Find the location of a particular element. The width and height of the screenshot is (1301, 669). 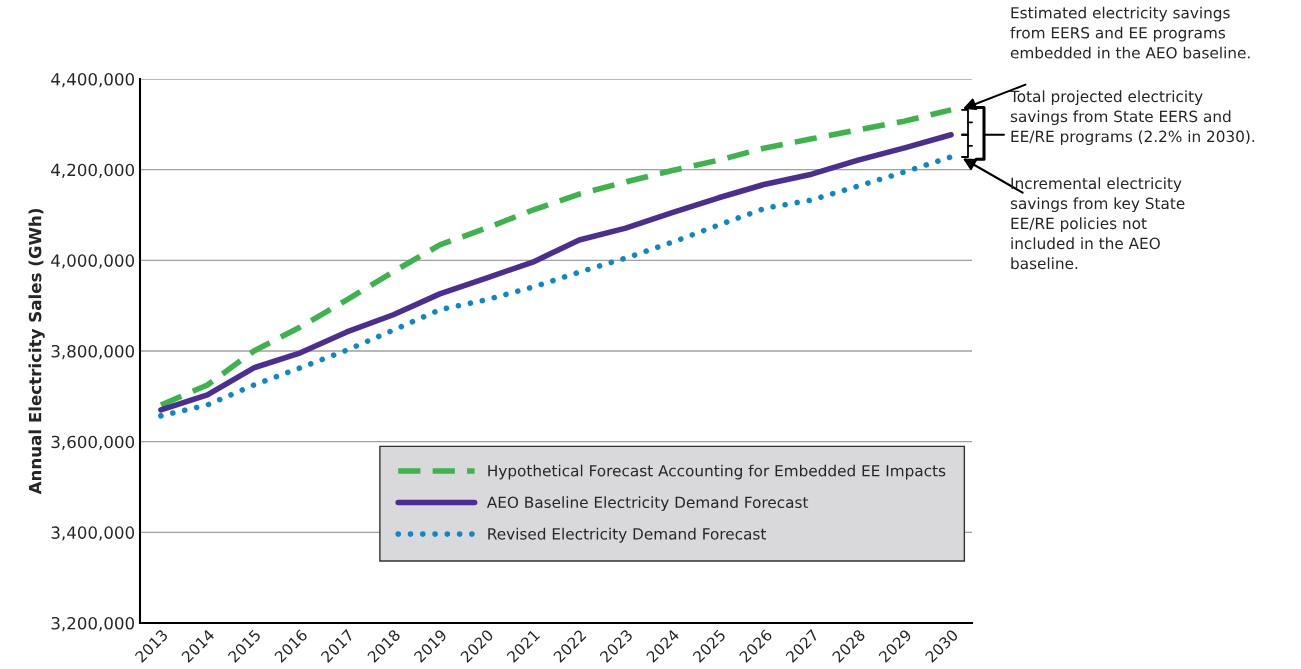

y-tick-label: 3,600,000 is located at coordinates (93, 442).